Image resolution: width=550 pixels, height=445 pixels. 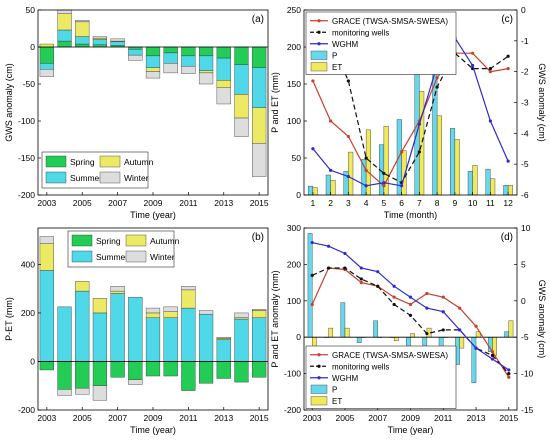 I want to click on x-tick-label: 2005, so click(x=82, y=418).